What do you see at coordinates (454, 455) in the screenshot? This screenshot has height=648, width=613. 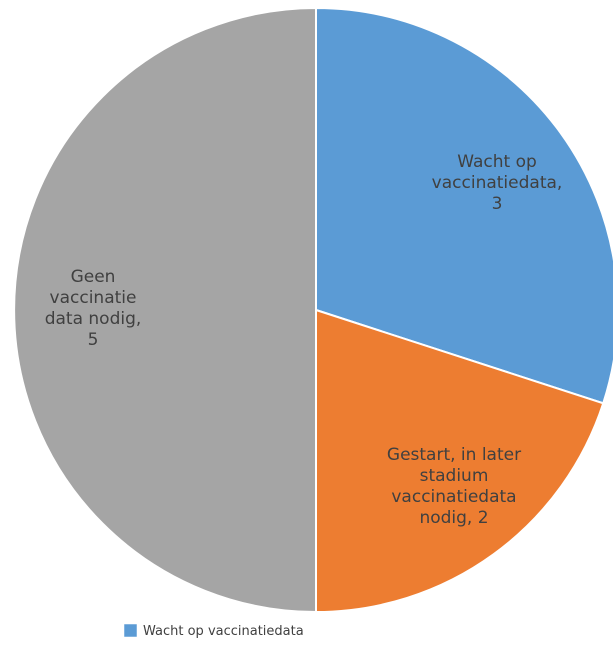 I see `pie-slice-label-line: Gestart, in later` at bounding box center [454, 455].